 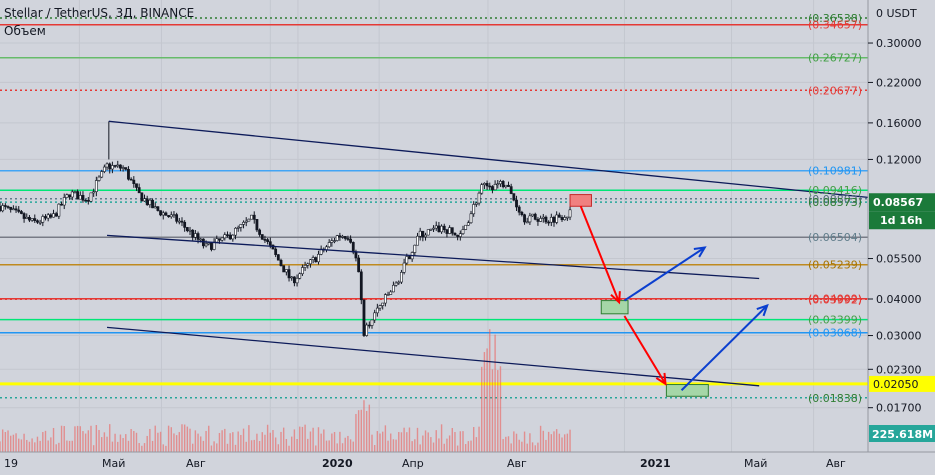 What do you see at coordinates (896, 384) in the screenshot?
I see `highlight-level-label: 0.02050` at bounding box center [896, 384].